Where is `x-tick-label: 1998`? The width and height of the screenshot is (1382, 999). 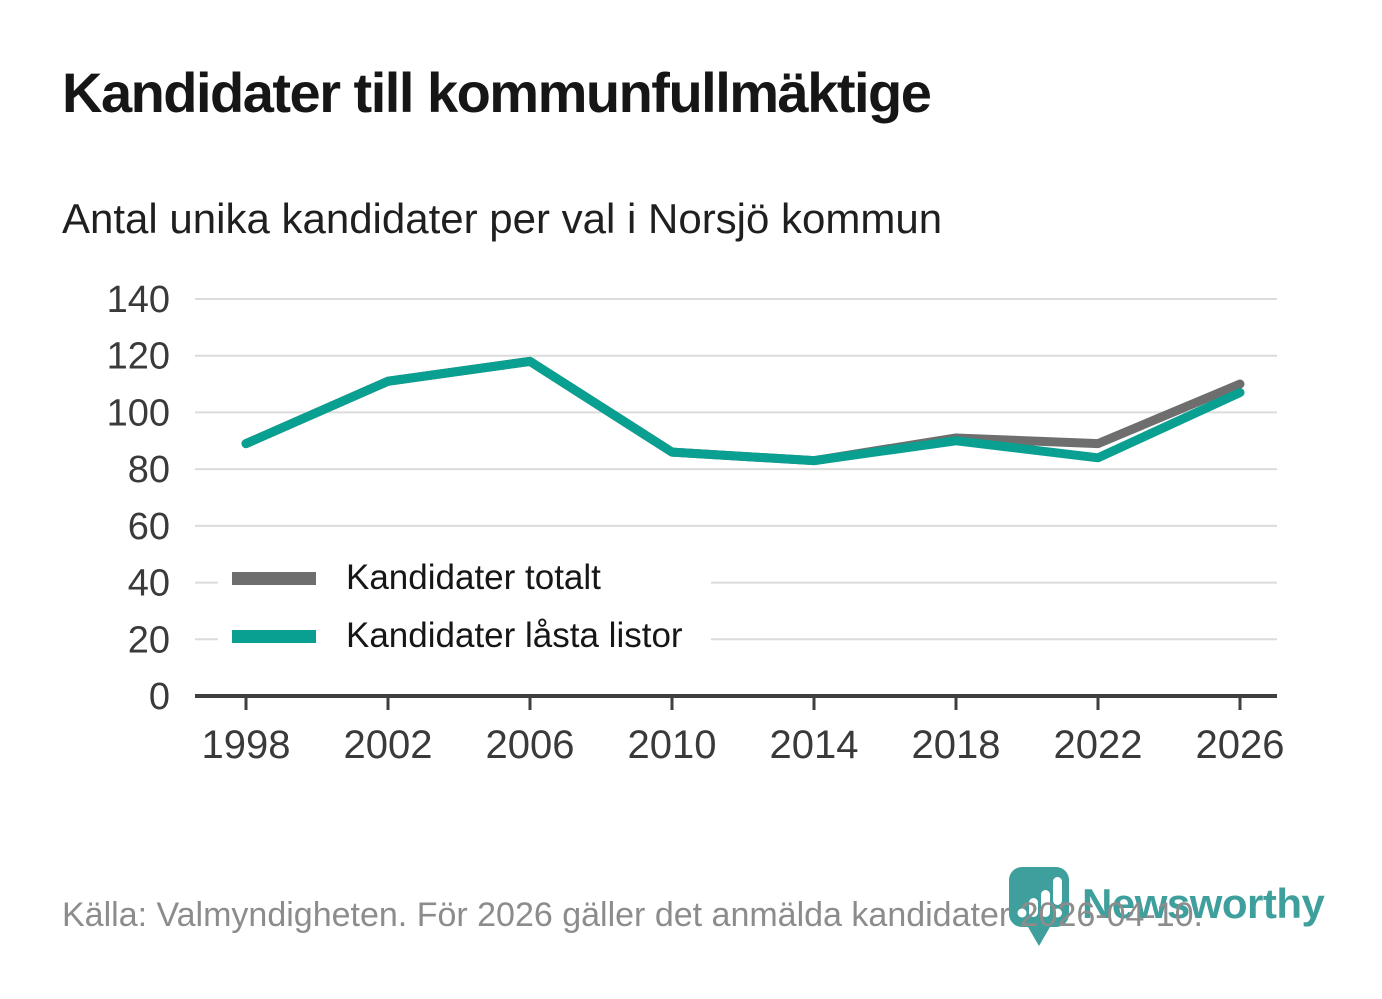 x-tick-label: 1998 is located at coordinates (246, 745).